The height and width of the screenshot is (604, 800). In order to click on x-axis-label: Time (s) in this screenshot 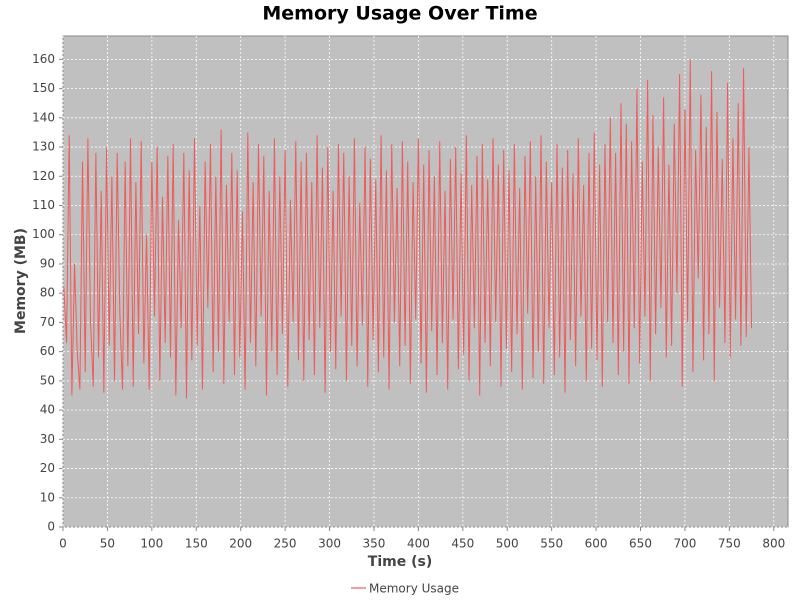, I will do `click(400, 562)`.